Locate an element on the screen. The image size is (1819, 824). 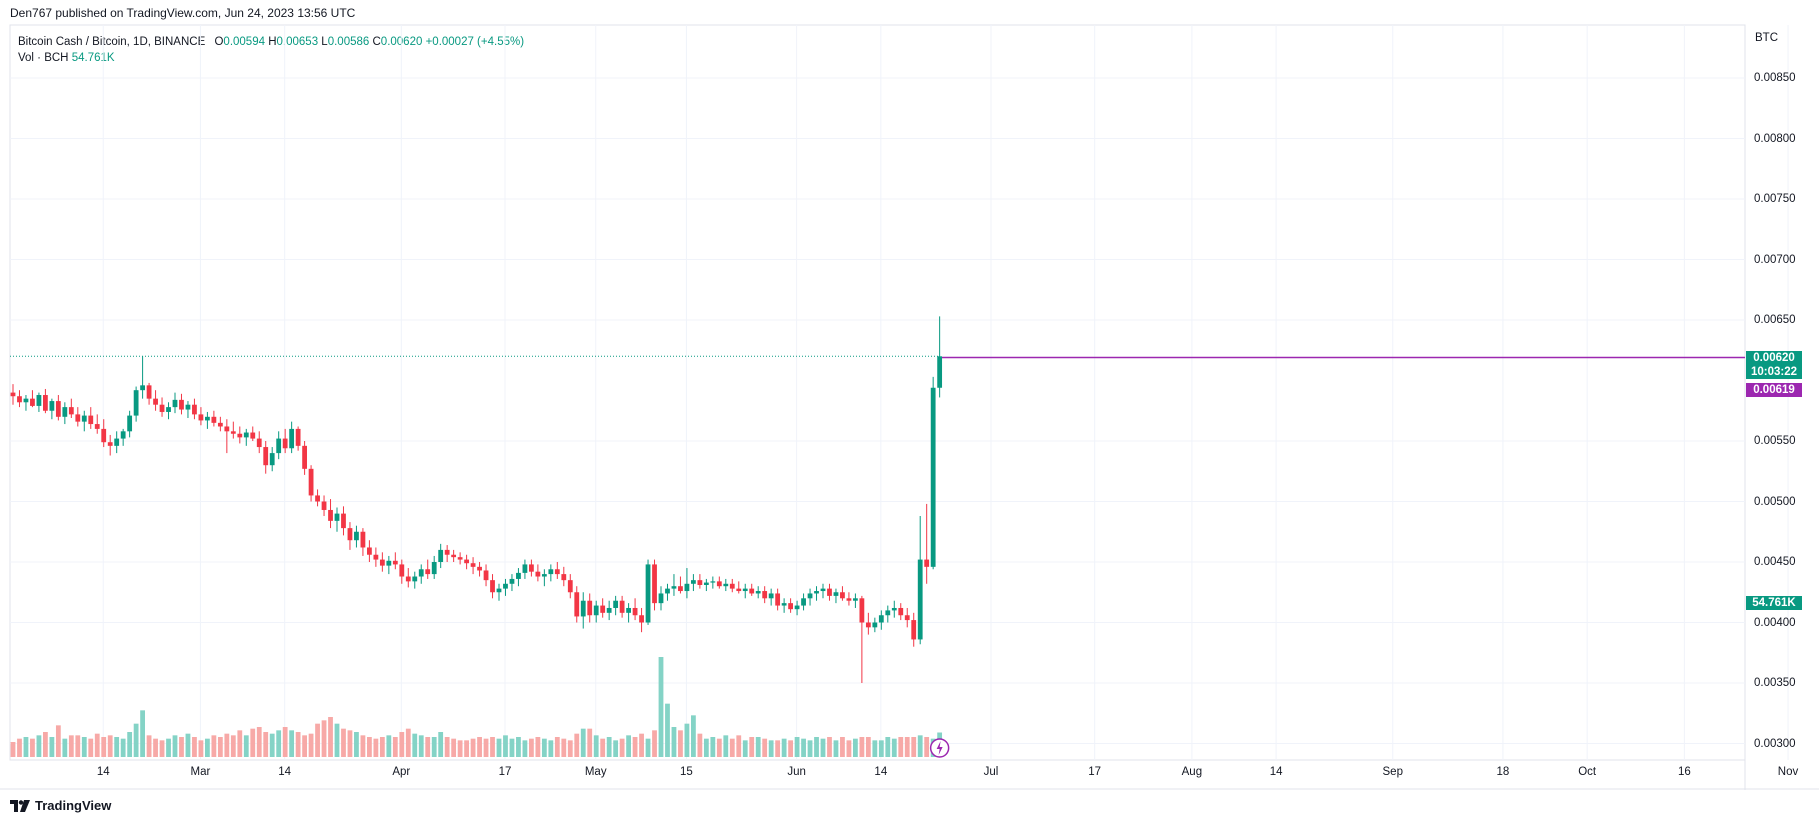
last-price-badge: 0.00620 10:03:22 is located at coordinates (1774, 365).